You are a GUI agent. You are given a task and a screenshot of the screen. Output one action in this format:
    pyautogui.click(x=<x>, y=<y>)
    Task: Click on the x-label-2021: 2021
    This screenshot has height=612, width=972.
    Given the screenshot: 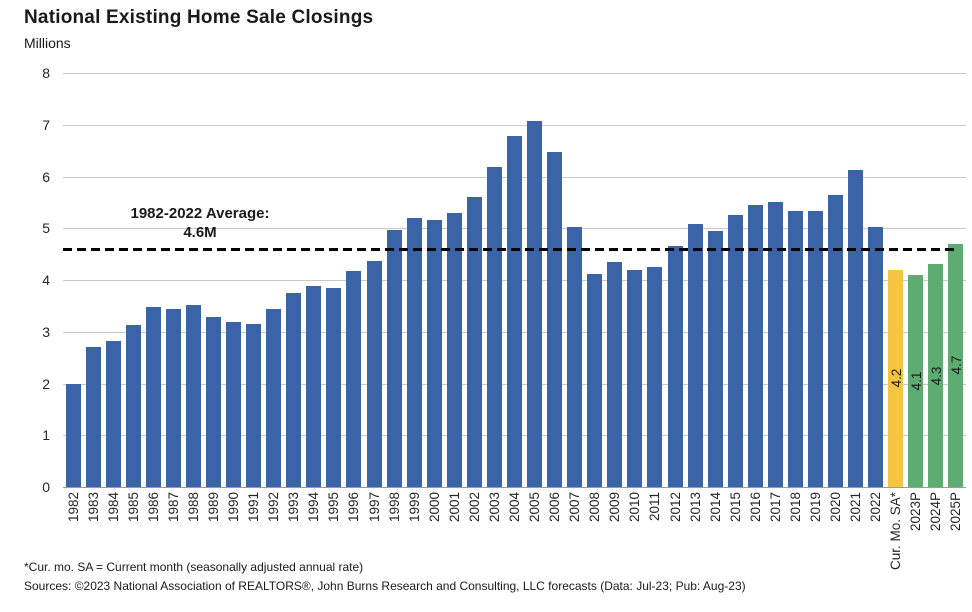 What is the action you would take?
    pyautogui.click(x=856, y=507)
    